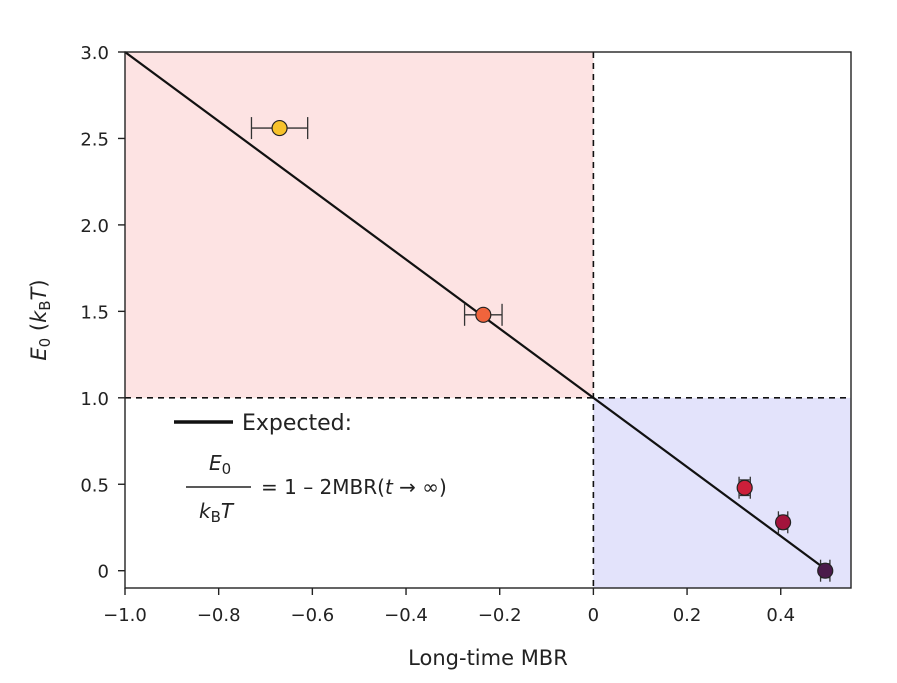  I want to click on y-tick-label: 0.5, so click(94, 485).